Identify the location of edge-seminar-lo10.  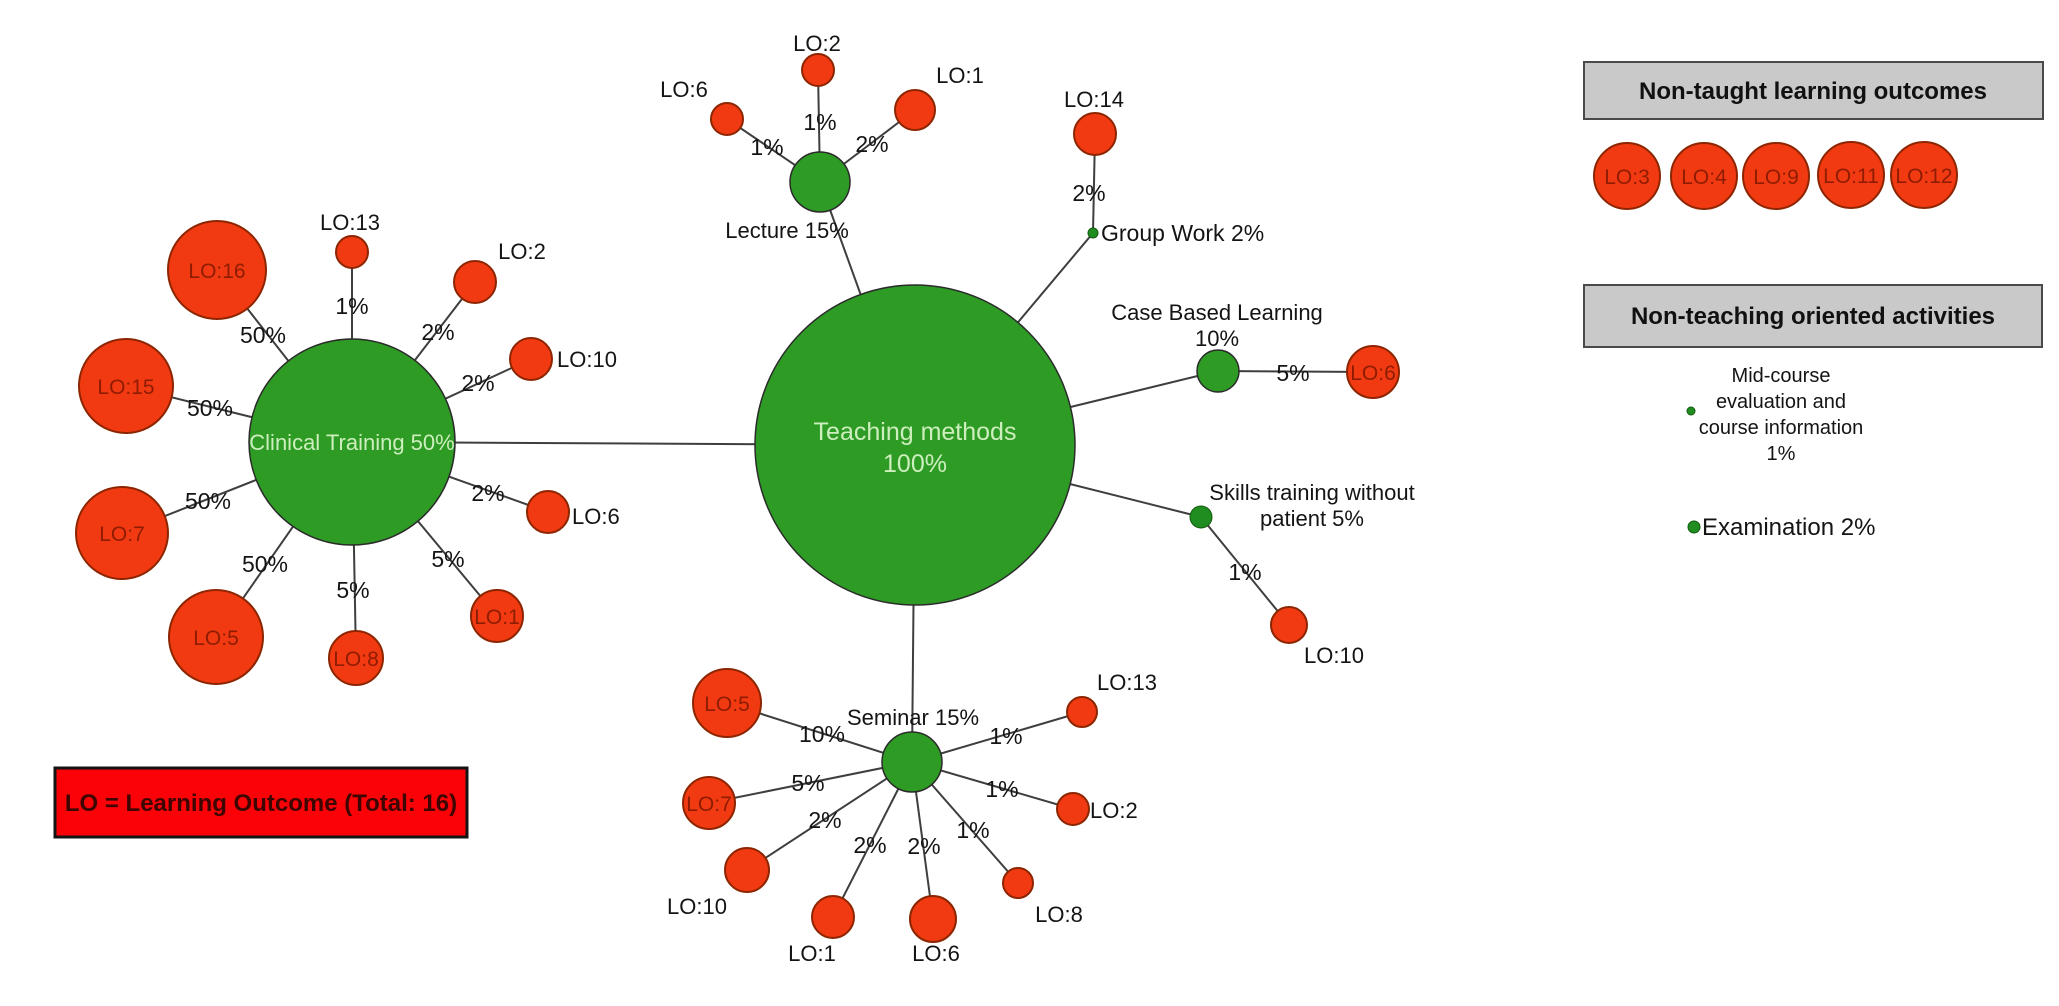
(829, 816).